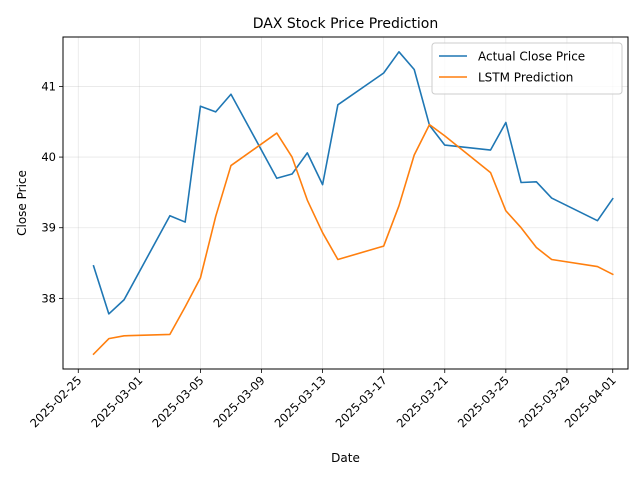 The height and width of the screenshot is (480, 640). What do you see at coordinates (52, 192) in the screenshot?
I see `y-axis-ticks: 38 39 40 41` at bounding box center [52, 192].